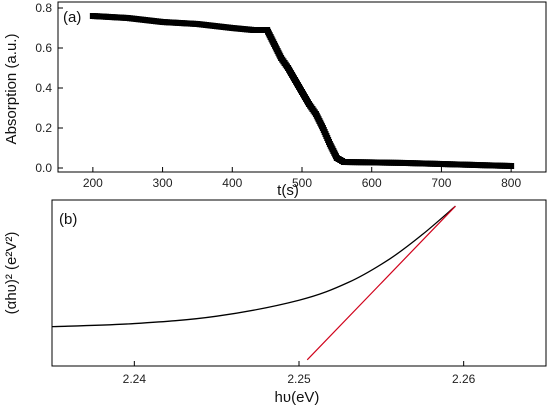 This screenshot has height=411, width=550. What do you see at coordinates (232, 183) in the screenshot?
I see `panel-a-x-tick-label-2: 400` at bounding box center [232, 183].